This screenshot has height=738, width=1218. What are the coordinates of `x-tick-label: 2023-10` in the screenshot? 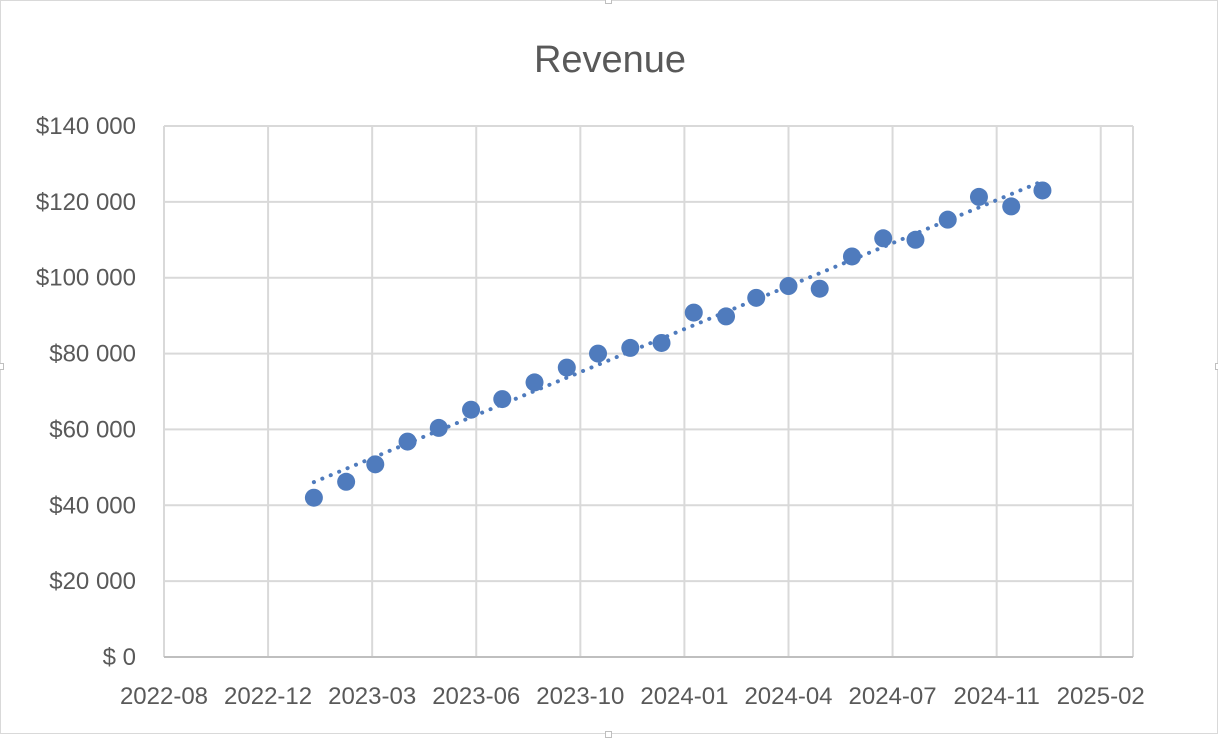 It's located at (580, 696).